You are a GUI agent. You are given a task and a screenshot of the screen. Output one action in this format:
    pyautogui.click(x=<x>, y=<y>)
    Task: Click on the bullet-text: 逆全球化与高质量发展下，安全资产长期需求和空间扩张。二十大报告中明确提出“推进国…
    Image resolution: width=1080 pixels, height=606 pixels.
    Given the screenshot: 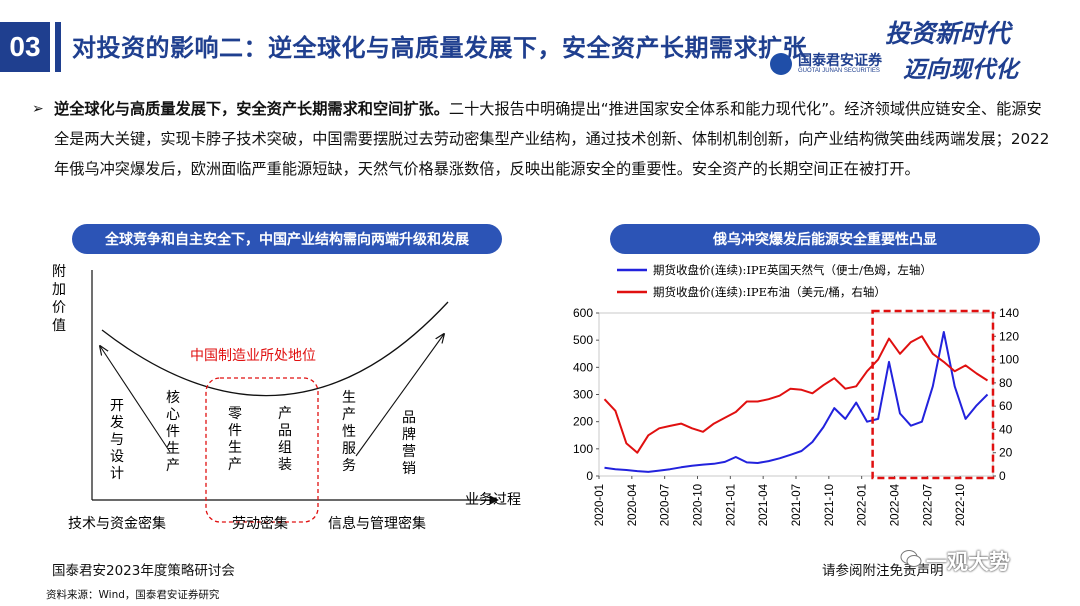 What is the action you would take?
    pyautogui.click(x=553, y=139)
    